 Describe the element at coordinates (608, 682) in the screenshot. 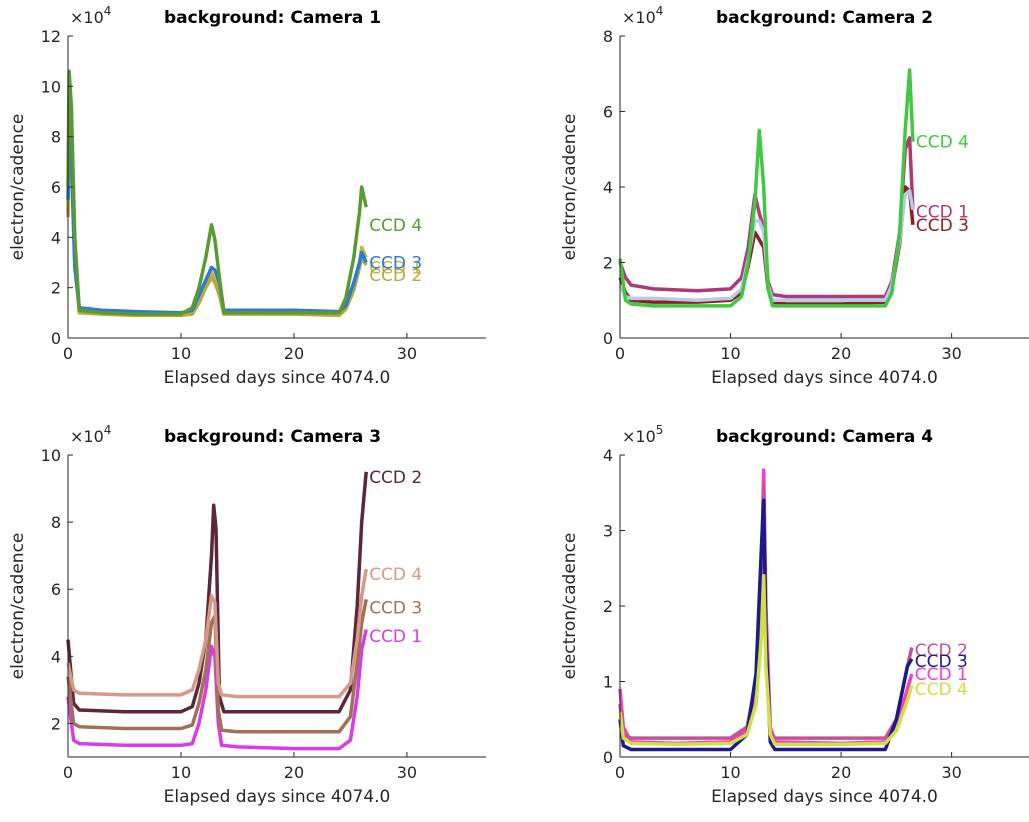

I see `y-tick-label: 1` at that location.